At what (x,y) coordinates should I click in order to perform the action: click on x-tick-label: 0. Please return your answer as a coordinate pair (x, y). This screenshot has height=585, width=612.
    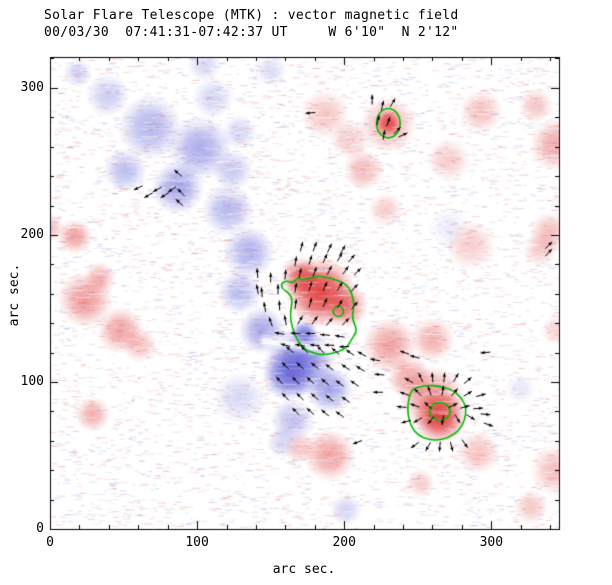
    Looking at the image, I should click on (50, 542).